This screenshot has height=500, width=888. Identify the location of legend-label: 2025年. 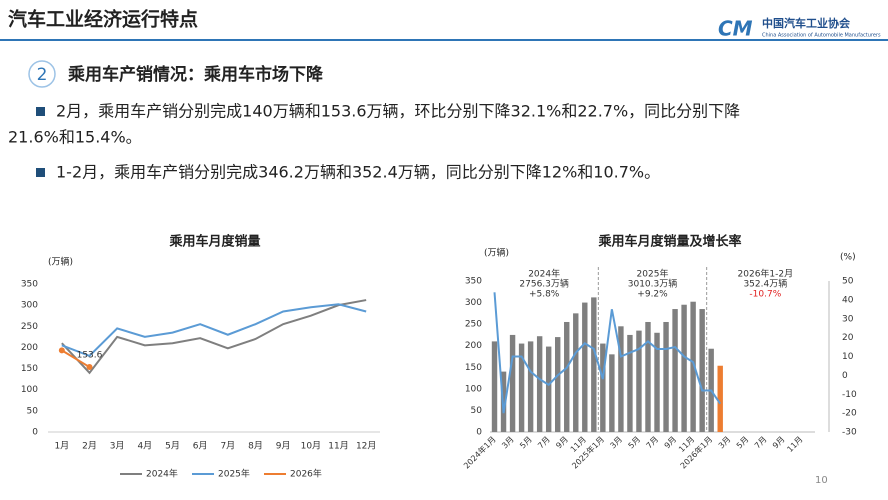
(234, 474).